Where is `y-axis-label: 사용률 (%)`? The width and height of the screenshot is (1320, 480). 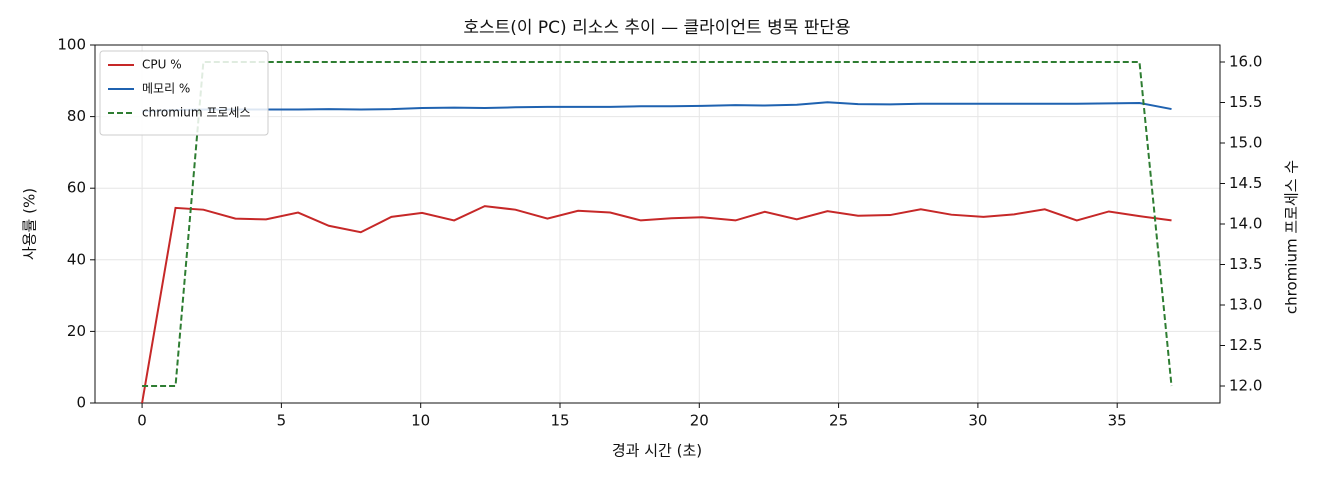 y-axis-label: 사용률 (%) is located at coordinates (30, 224).